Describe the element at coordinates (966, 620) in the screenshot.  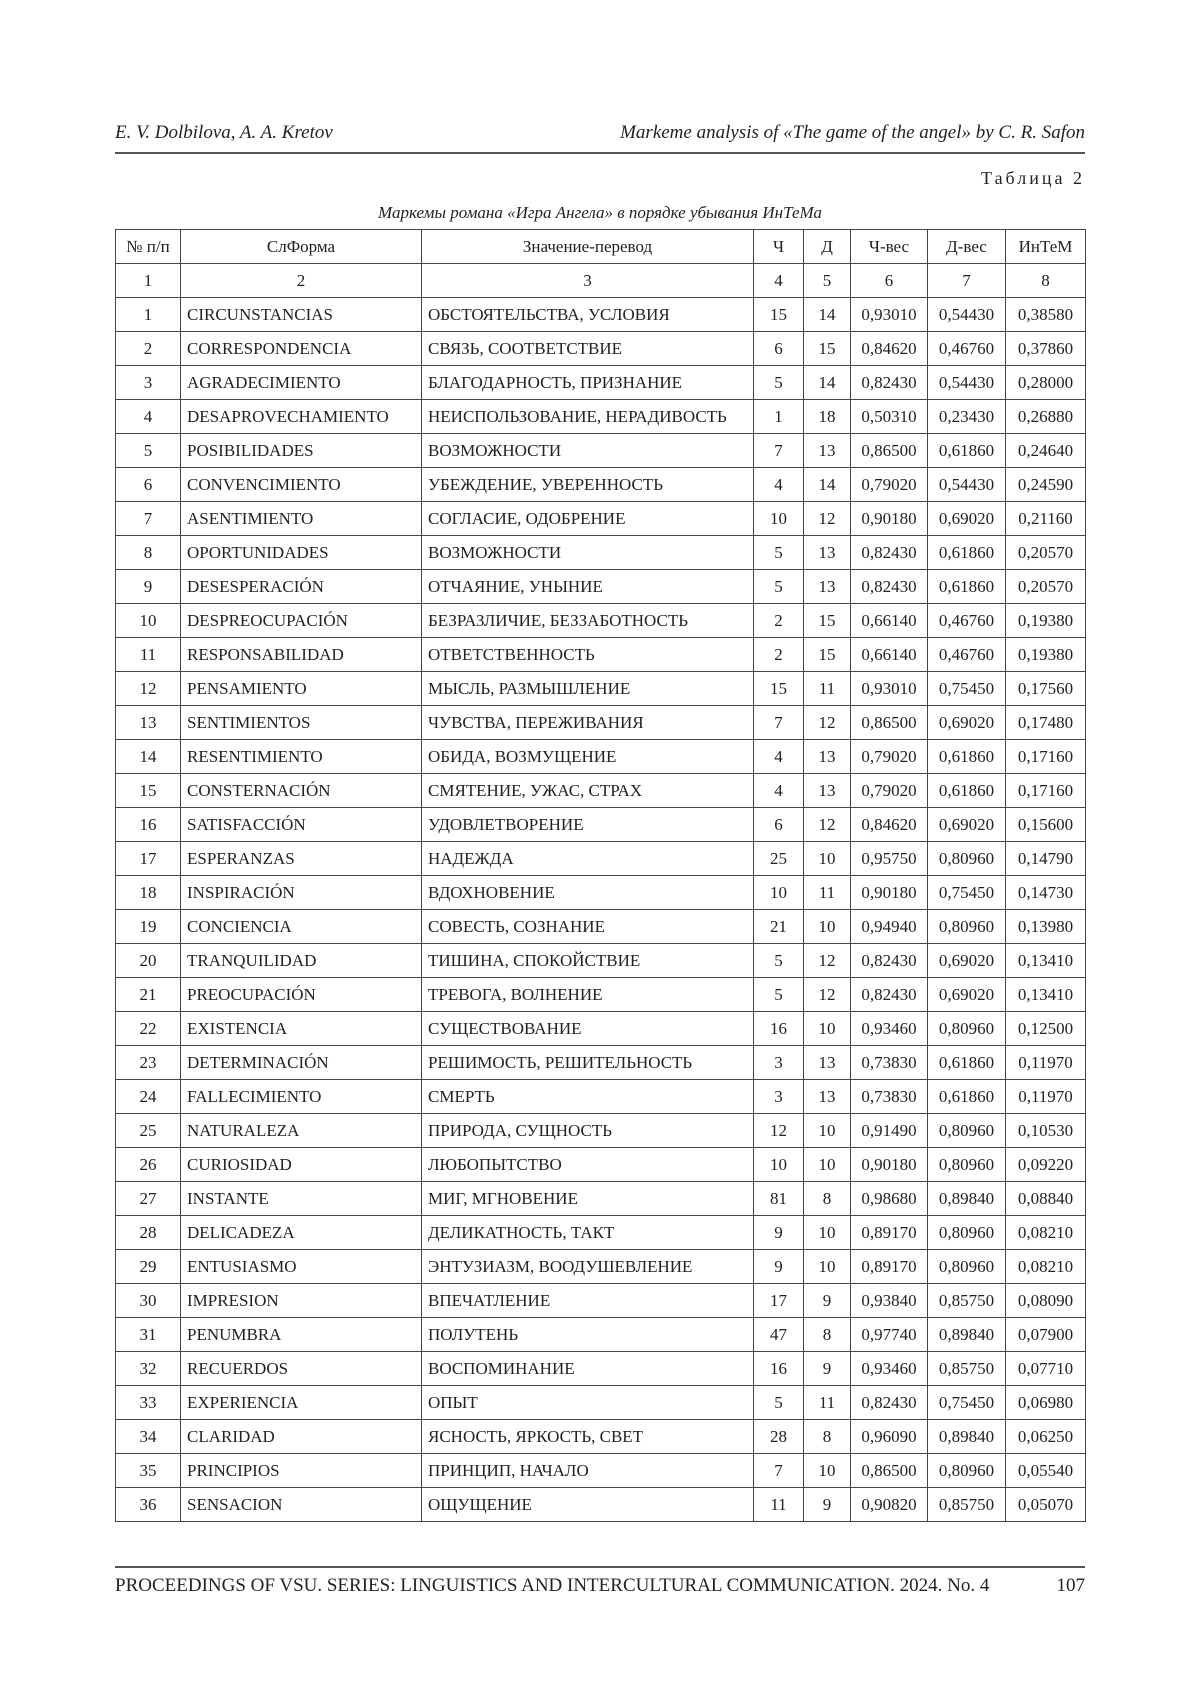
I see `dispersion-weight-cell: 0,46760` at that location.